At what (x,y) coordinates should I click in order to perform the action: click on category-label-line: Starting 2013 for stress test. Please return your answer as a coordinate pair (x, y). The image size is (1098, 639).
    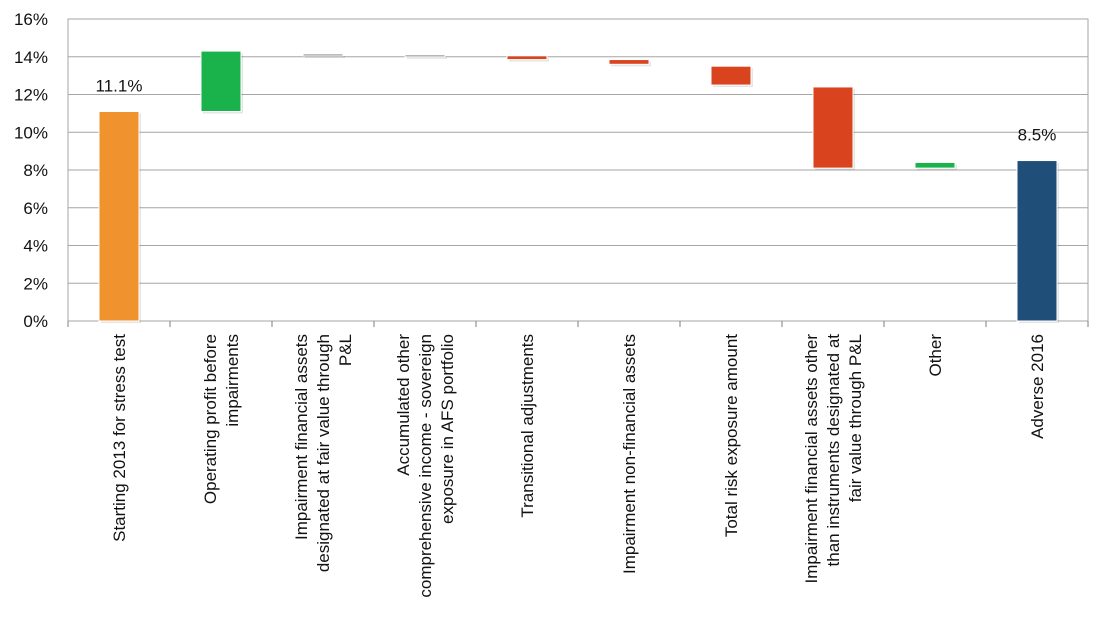
    Looking at the image, I should click on (119, 438).